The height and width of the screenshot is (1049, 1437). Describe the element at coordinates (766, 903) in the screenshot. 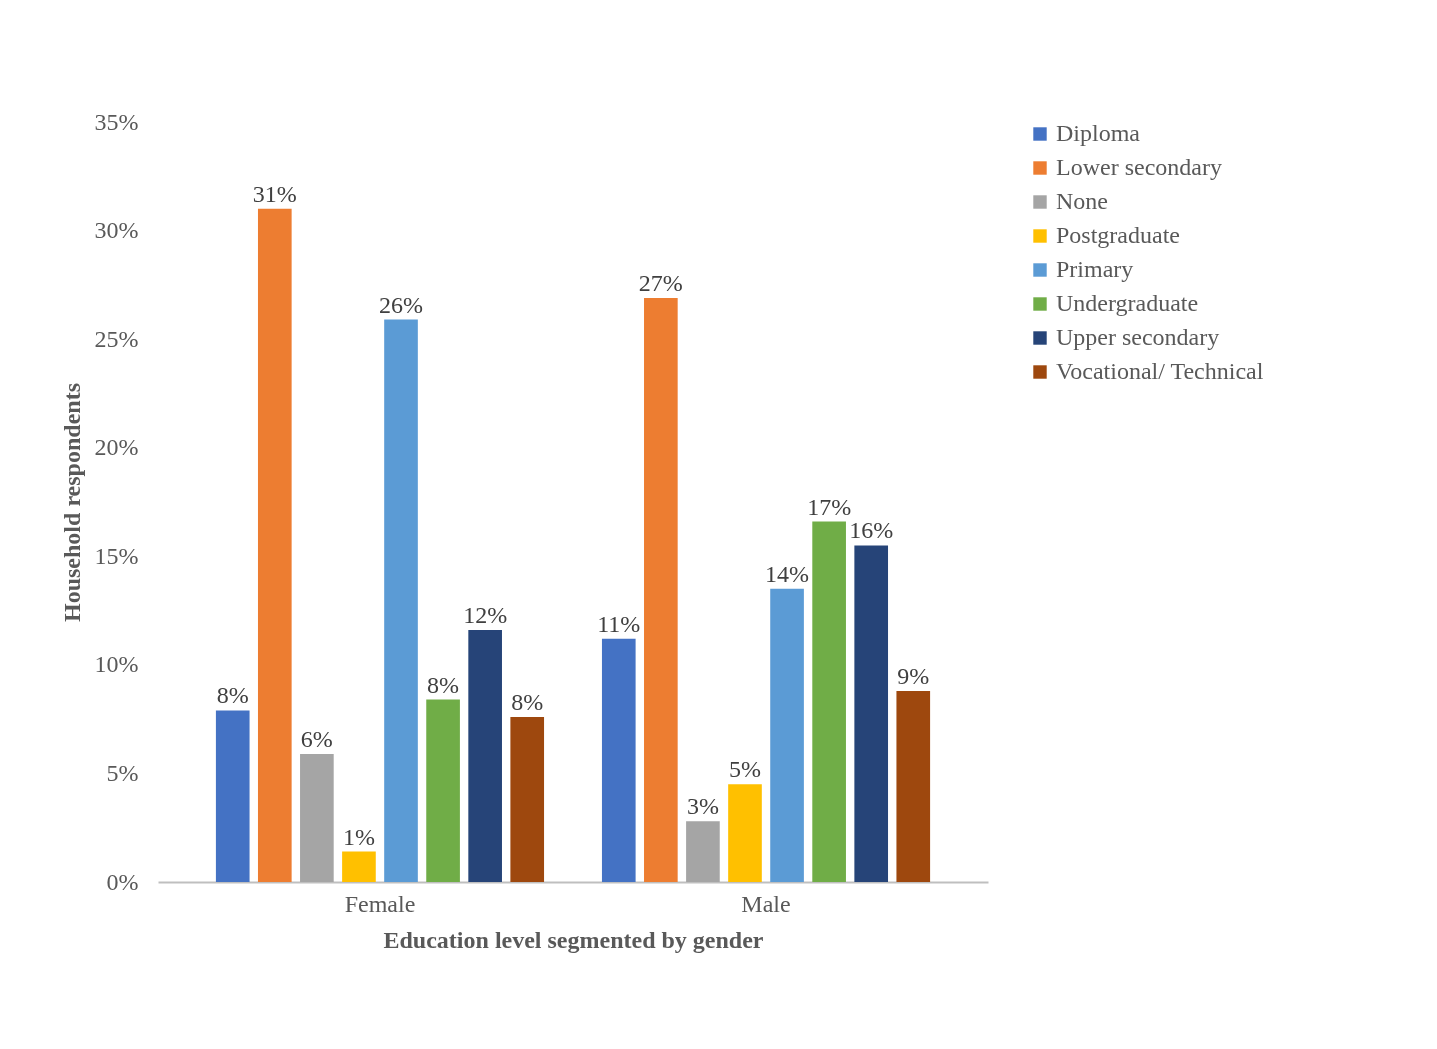

I see `x-tick-label: Male` at that location.